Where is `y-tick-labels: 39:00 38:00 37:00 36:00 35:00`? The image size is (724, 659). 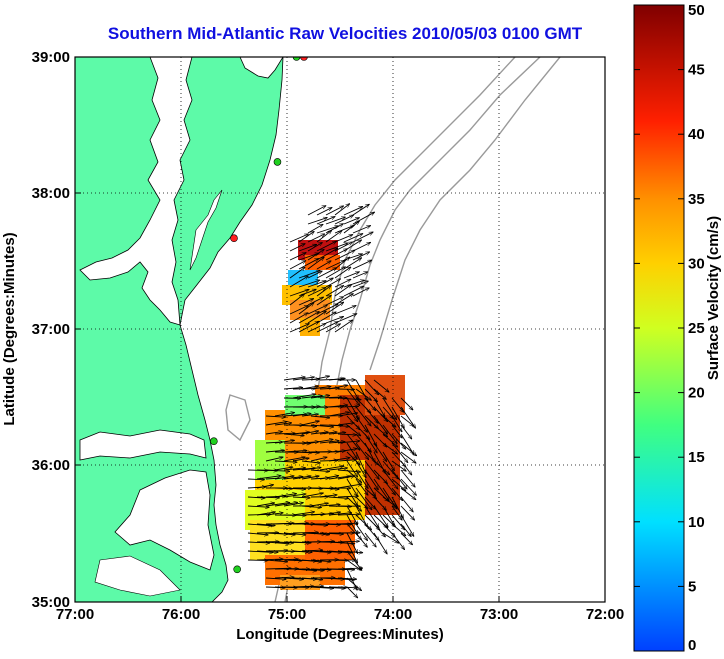 y-tick-labels: 39:00 38:00 37:00 36:00 35:00 is located at coordinates (51, 330).